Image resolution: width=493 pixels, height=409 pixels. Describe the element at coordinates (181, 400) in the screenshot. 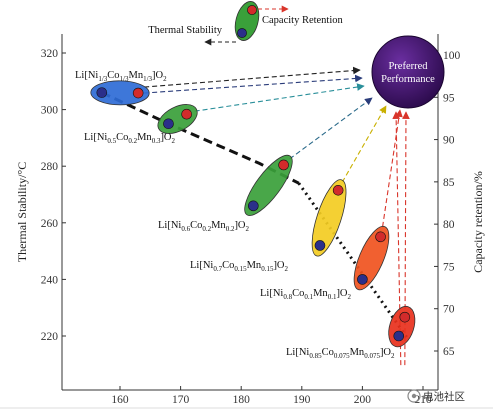

I see `x-tick-label: 170` at that location.